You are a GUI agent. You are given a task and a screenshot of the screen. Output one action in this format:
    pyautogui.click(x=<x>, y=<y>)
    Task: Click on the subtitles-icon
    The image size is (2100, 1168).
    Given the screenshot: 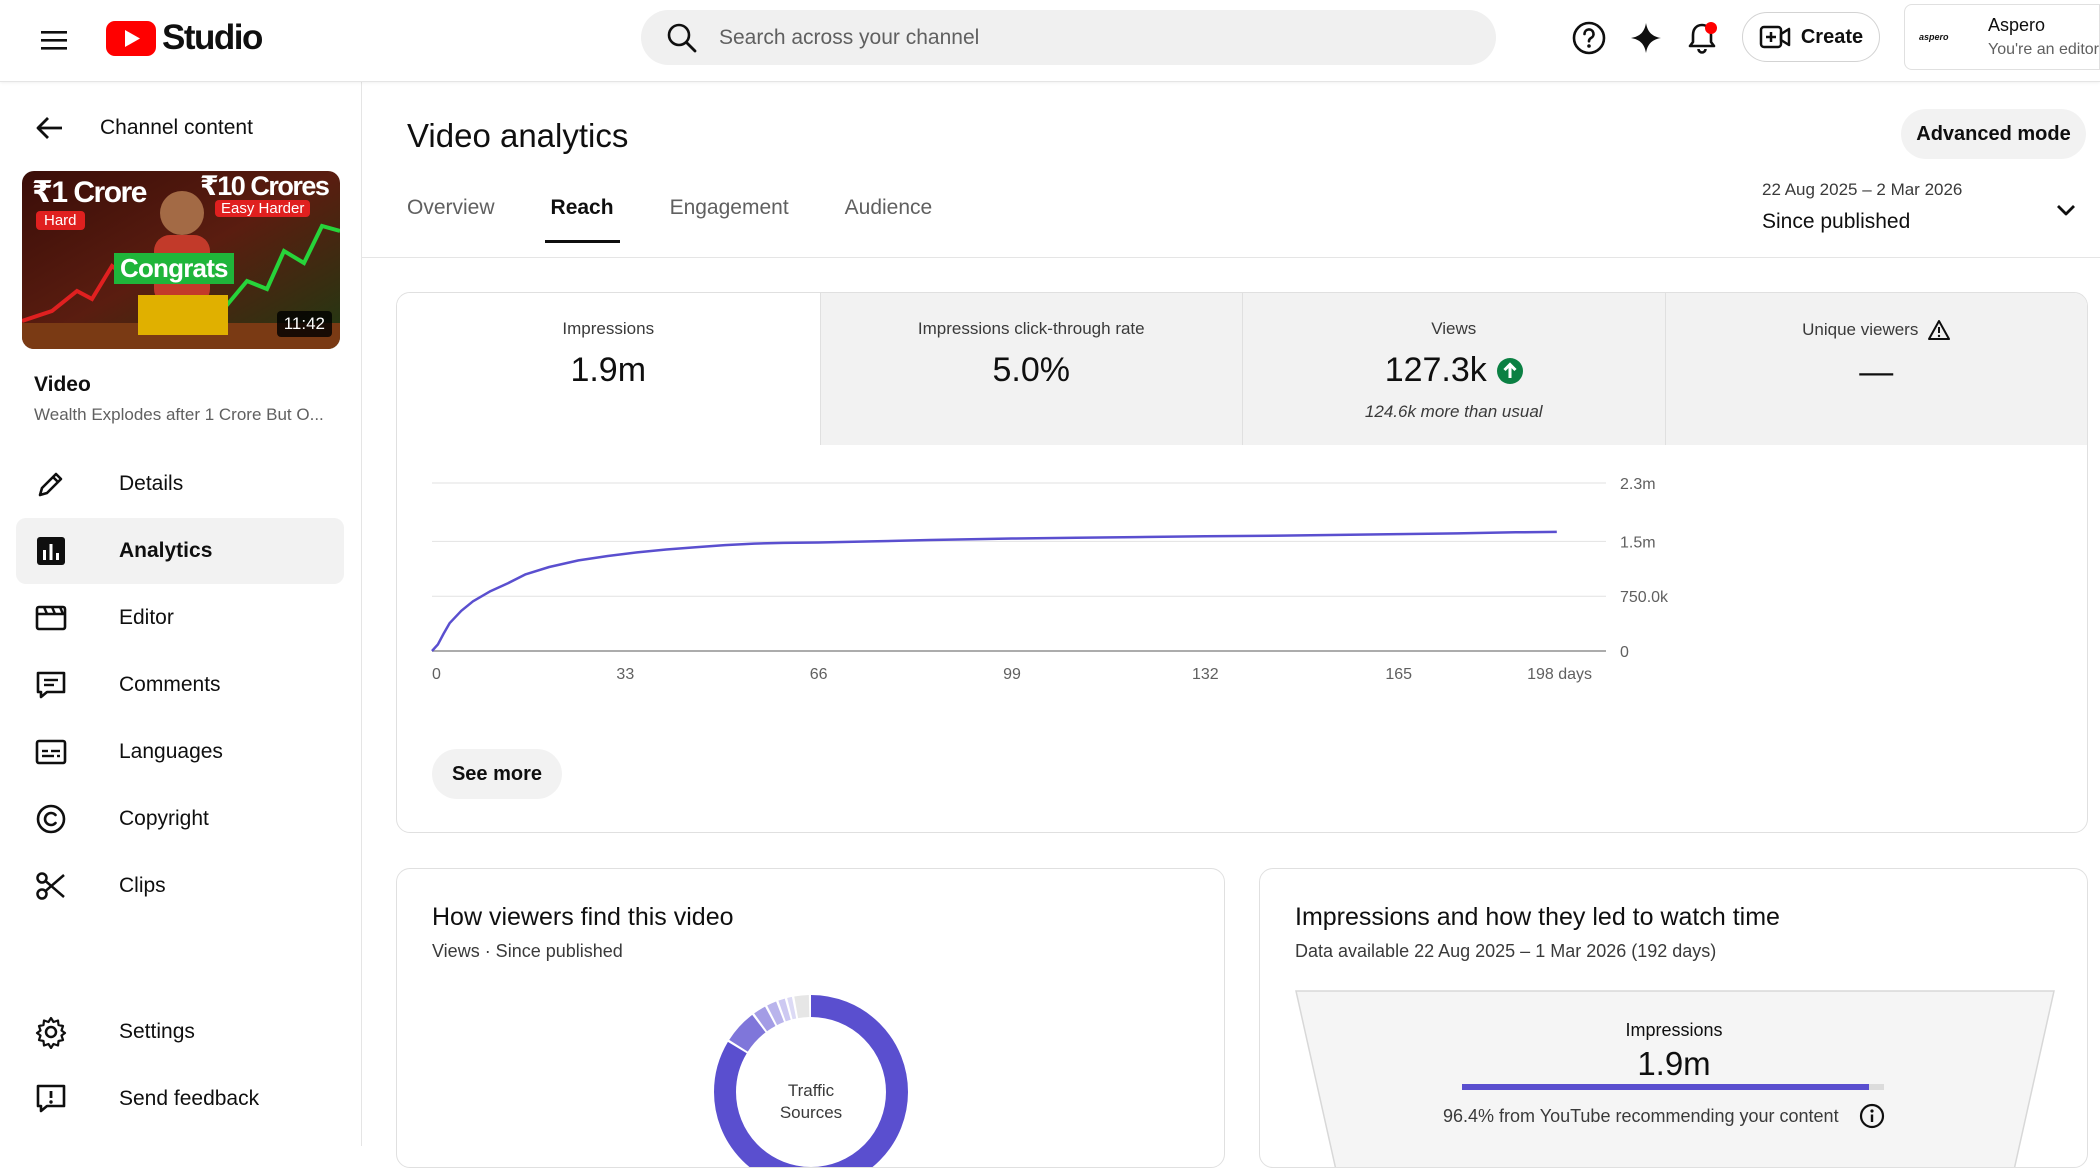 What is the action you would take?
    pyautogui.click(x=51, y=752)
    